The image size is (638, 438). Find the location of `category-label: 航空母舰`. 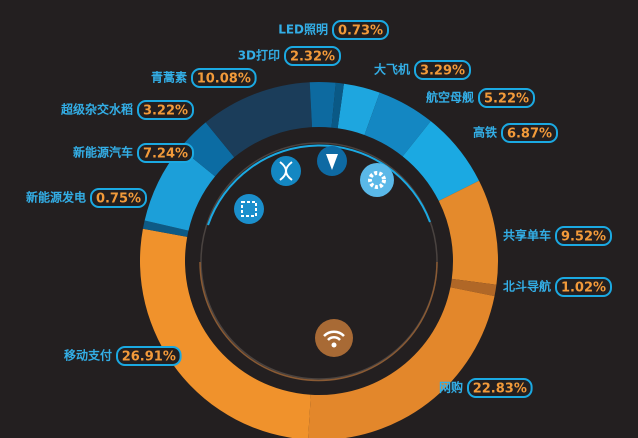

category-label: 航空母舰 is located at coordinates (450, 97).